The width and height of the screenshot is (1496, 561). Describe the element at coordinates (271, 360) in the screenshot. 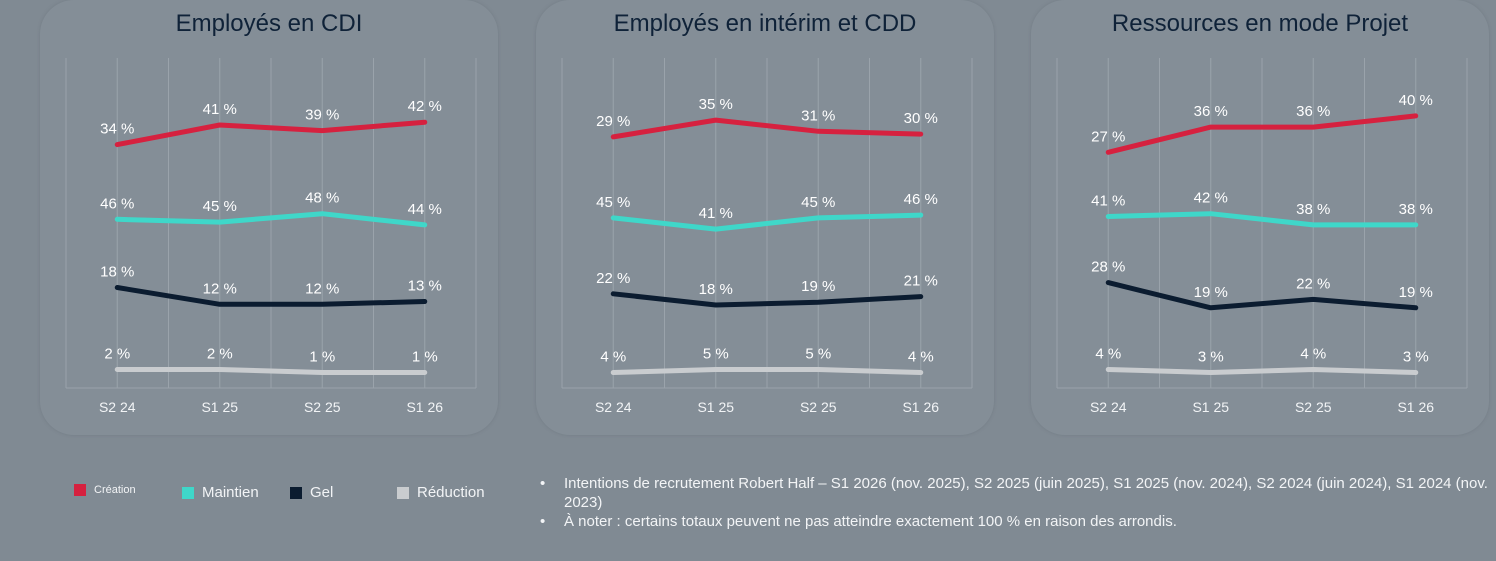

I see `series-reduction: 2 % 2 % 1 % 1 %` at that location.